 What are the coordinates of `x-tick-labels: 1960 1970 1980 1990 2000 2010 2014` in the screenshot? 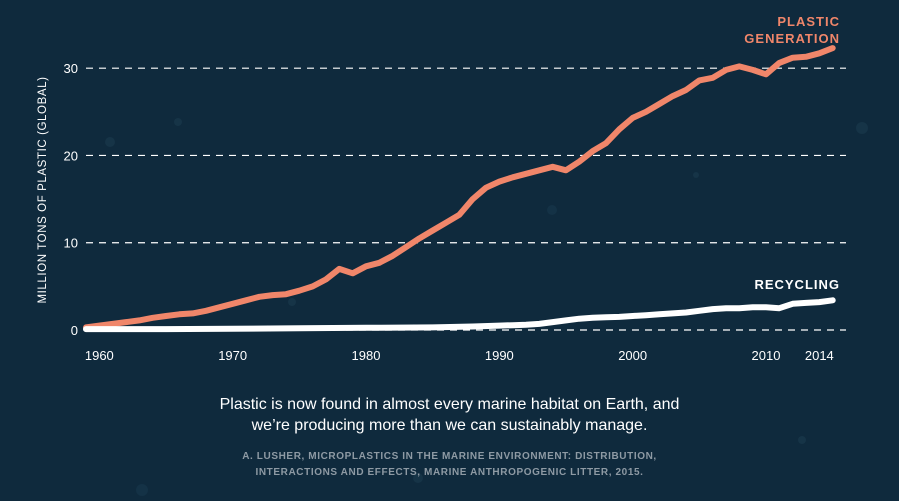 It's located at (459, 355).